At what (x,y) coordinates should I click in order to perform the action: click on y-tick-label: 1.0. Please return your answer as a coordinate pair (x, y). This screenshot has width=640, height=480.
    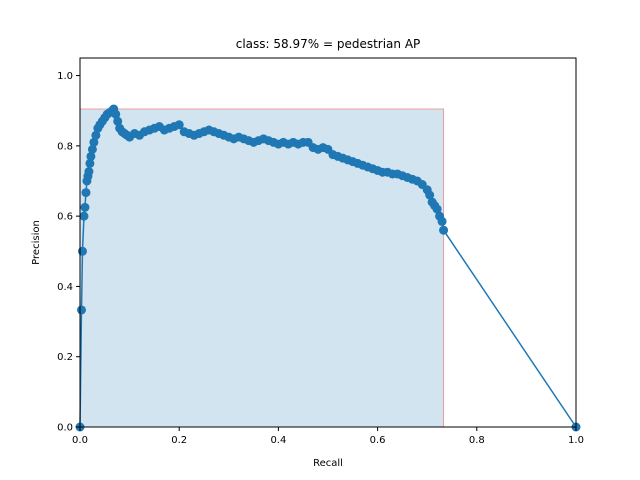
    Looking at the image, I should click on (65, 76).